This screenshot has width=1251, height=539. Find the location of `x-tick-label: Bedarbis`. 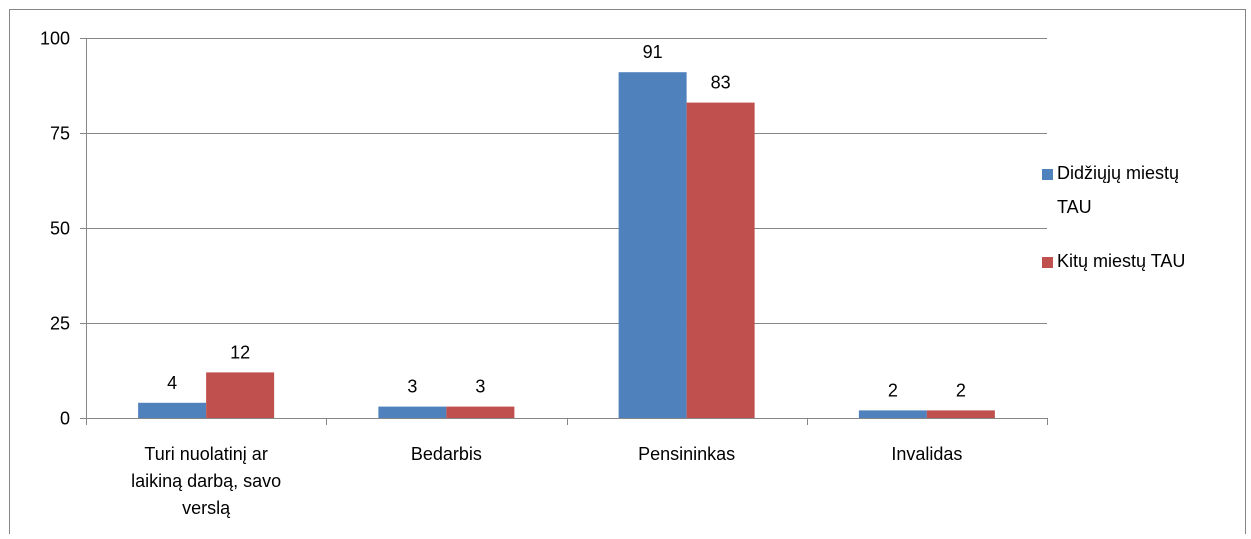

x-tick-label: Bedarbis is located at coordinates (446, 454).